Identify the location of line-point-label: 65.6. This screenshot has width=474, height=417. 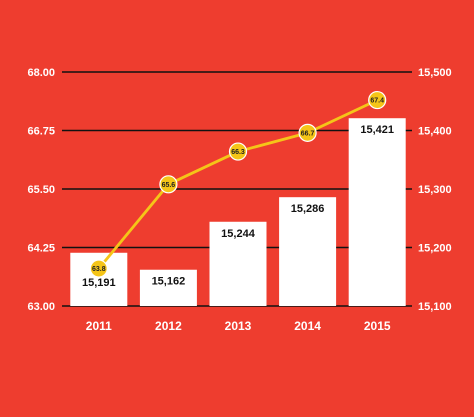
(169, 185).